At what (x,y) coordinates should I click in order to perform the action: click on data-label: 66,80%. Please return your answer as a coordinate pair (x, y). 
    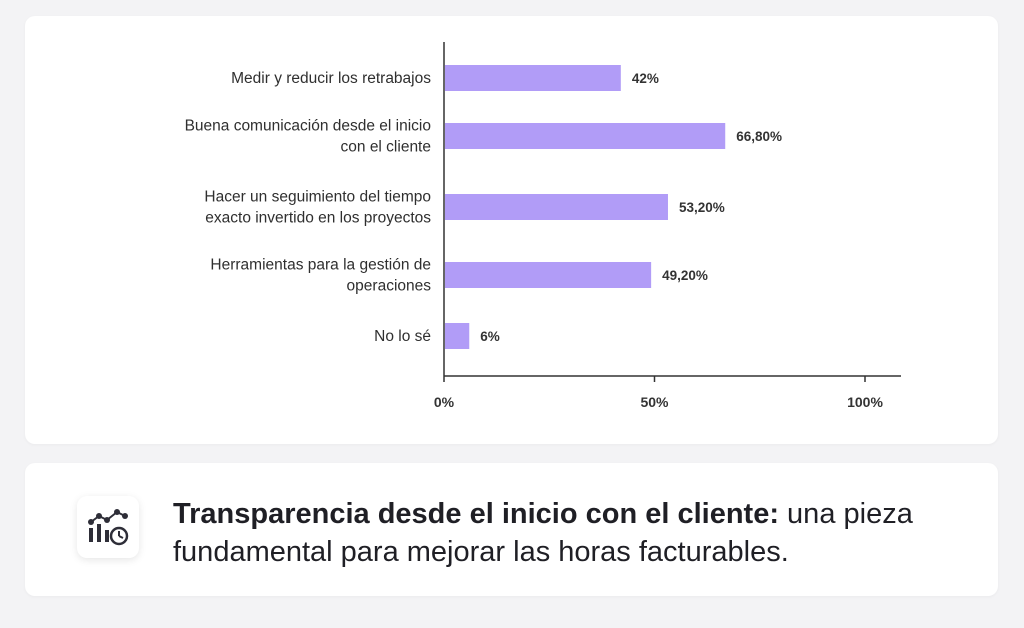
    Looking at the image, I should click on (759, 136).